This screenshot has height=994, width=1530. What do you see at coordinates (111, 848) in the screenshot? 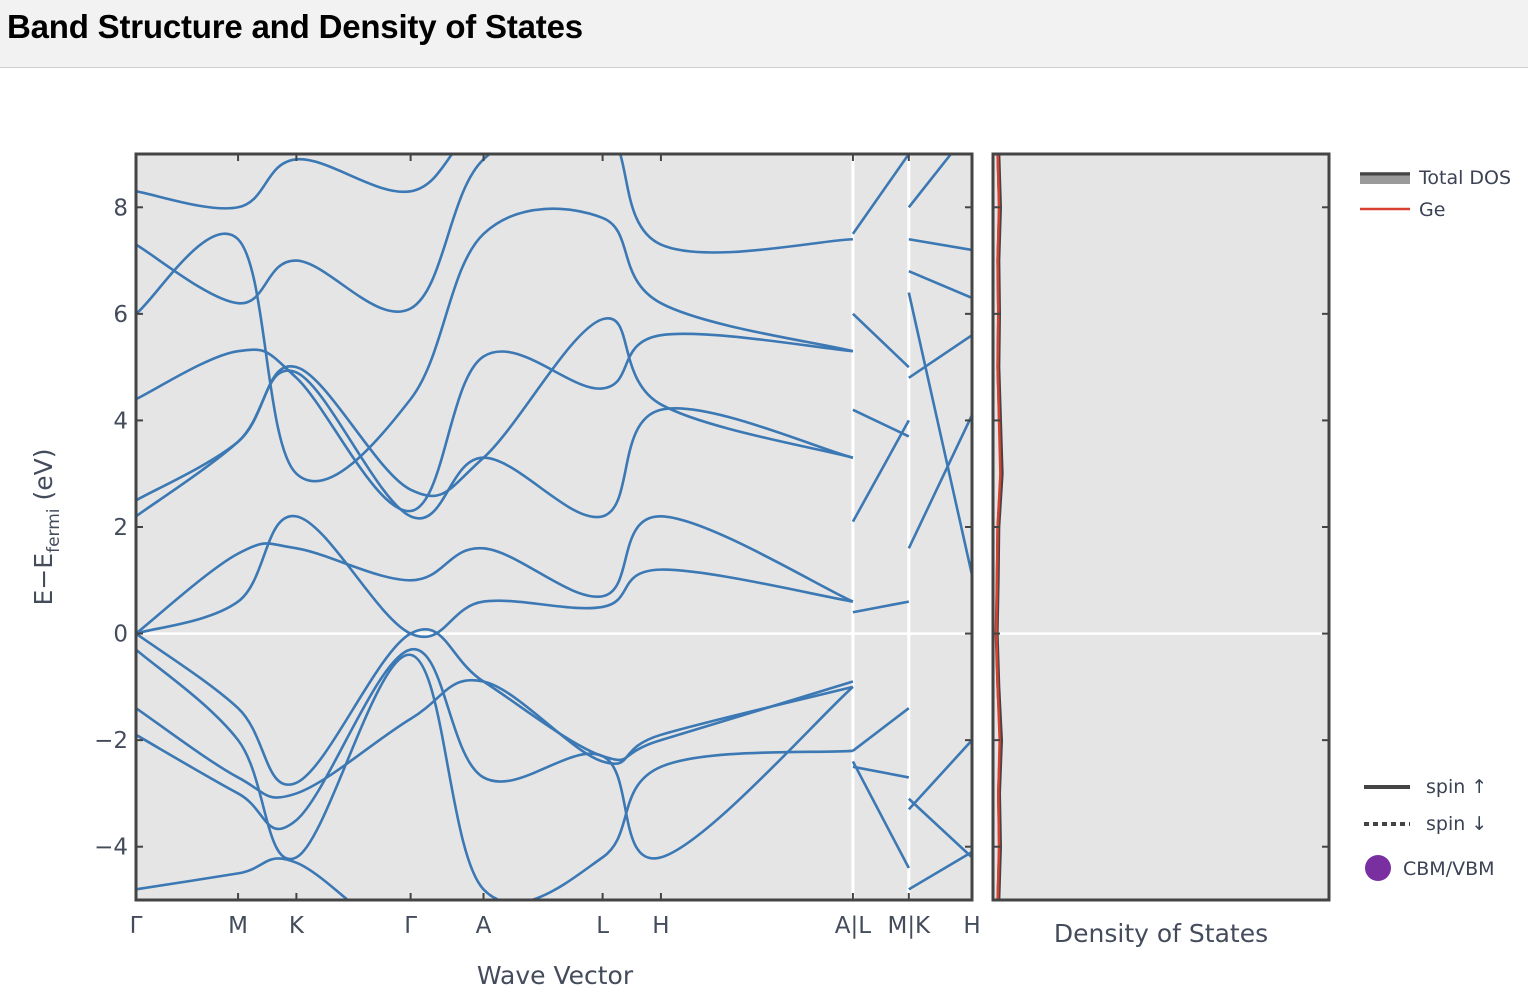
I see `y-tick-label: −4` at bounding box center [111, 848].